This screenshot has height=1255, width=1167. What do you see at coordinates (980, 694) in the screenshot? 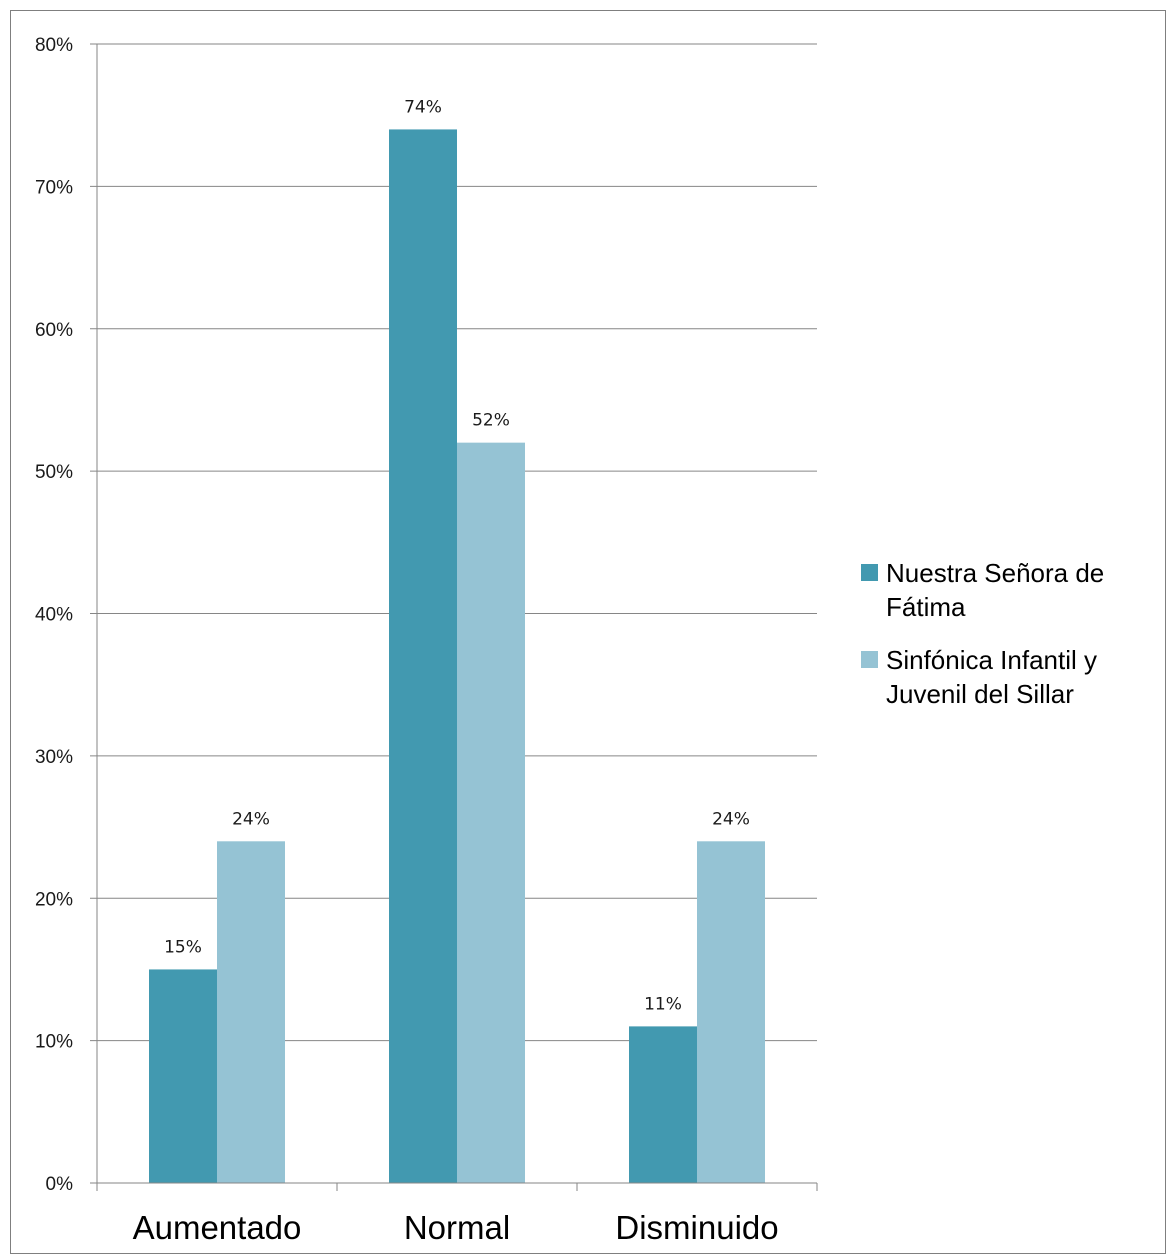
I see `legend-label: Juvenil del Sillar` at bounding box center [980, 694].